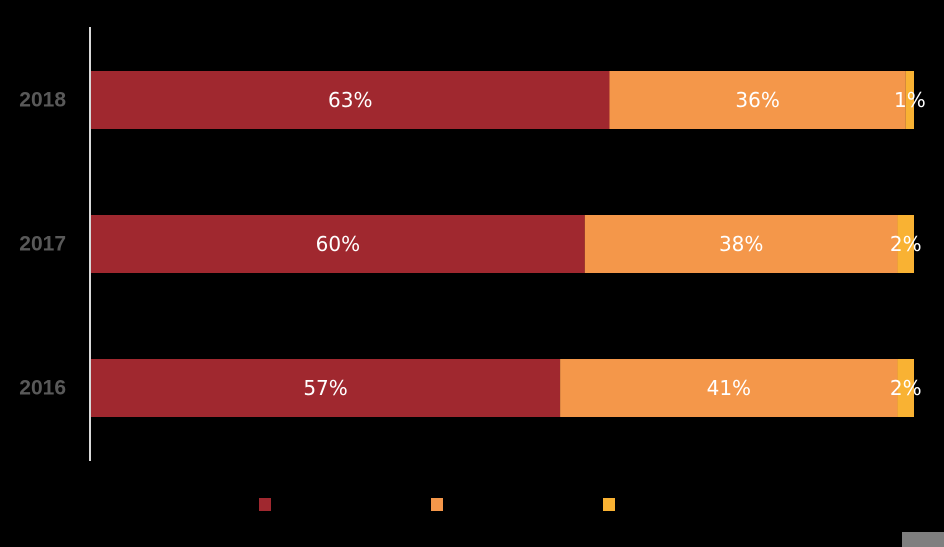 Image resolution: width=944 pixels, height=547 pixels. I want to click on data-label-2016-3: 2%, so click(906, 388).